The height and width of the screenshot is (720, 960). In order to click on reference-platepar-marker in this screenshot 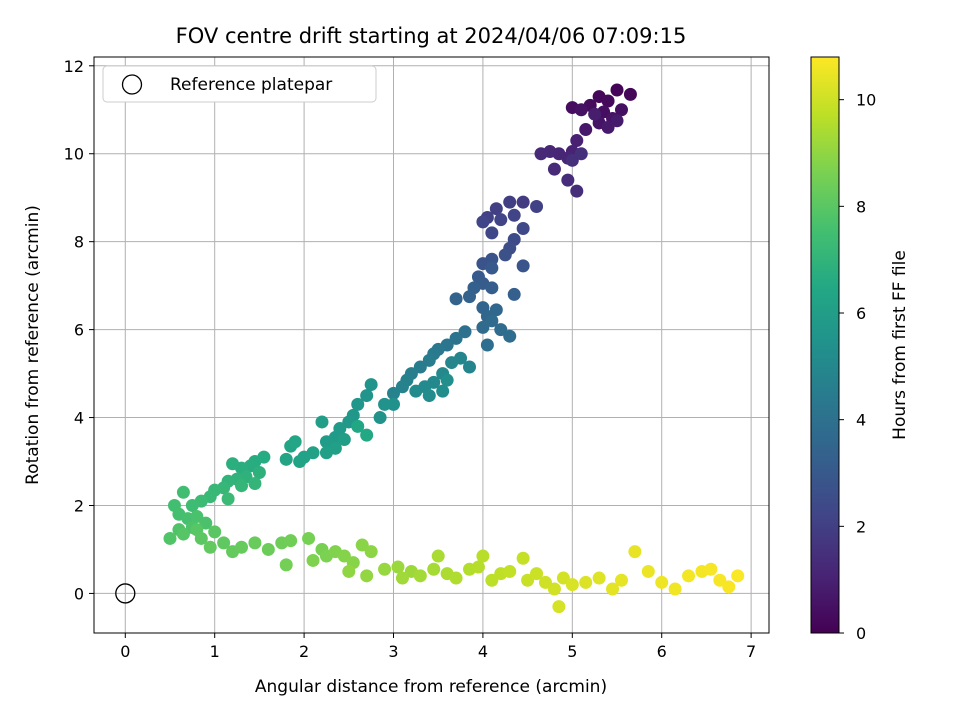, I will do `click(125, 593)`.